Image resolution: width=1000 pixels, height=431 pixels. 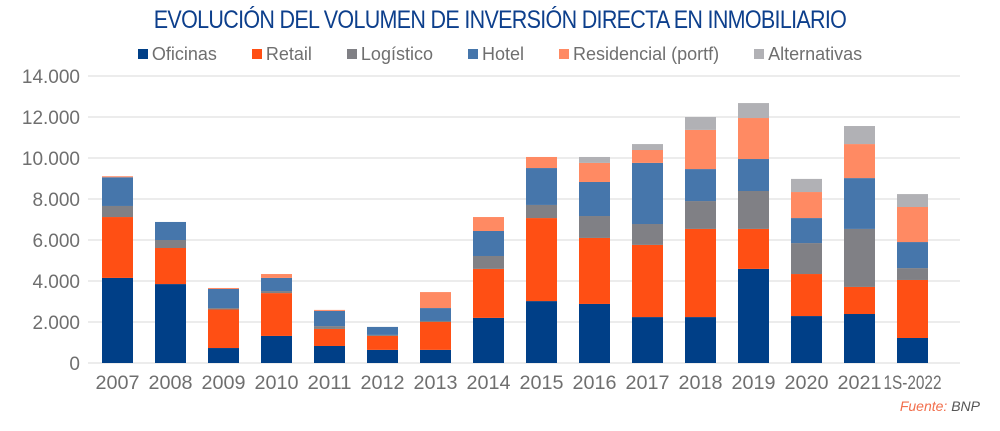 I want to click on bar-segment-log-stico-2008, so click(x=170, y=244).